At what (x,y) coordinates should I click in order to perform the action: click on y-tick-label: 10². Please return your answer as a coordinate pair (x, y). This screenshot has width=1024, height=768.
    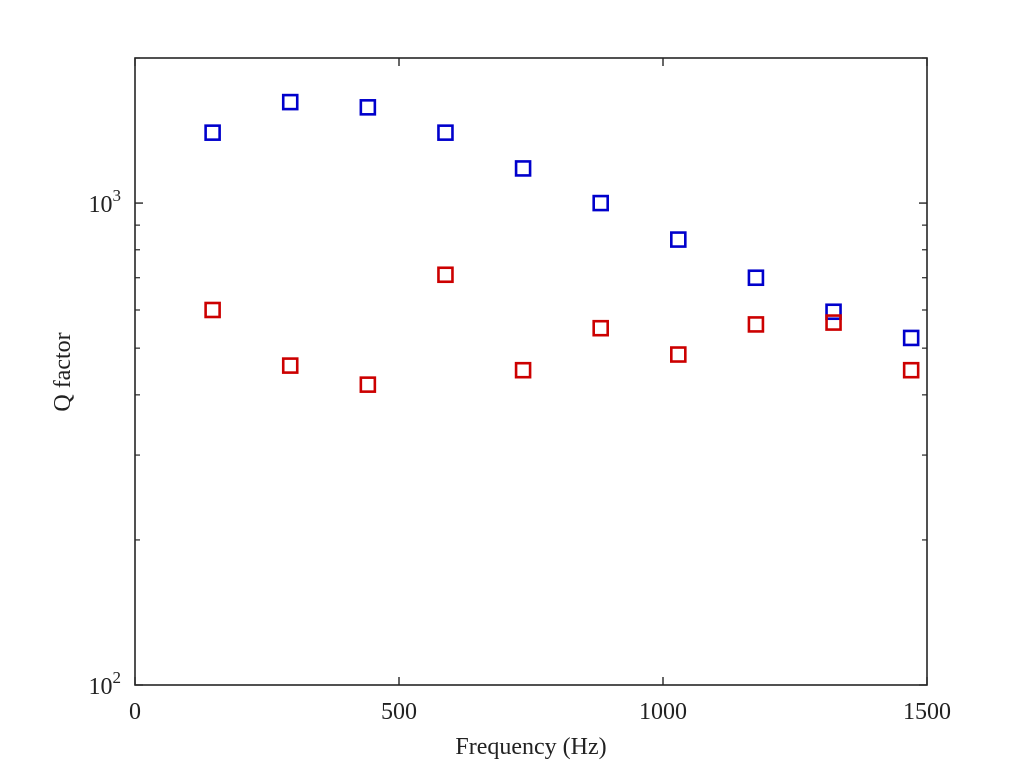
    Looking at the image, I should click on (105, 684).